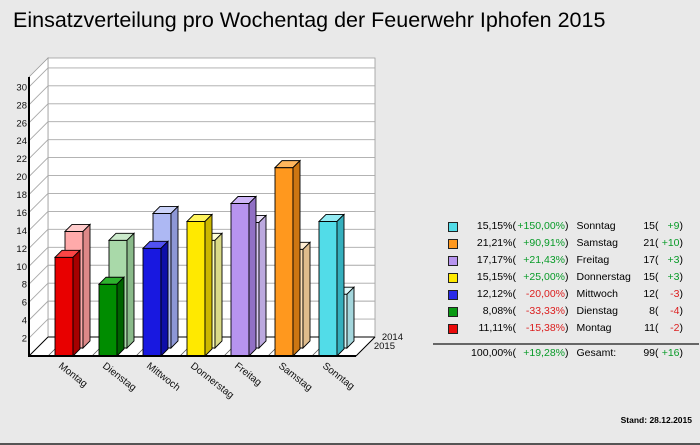 This screenshot has height=445, width=700. What do you see at coordinates (663, 260) in the screenshot?
I see `legend-count: 17(+3)` at bounding box center [663, 260].